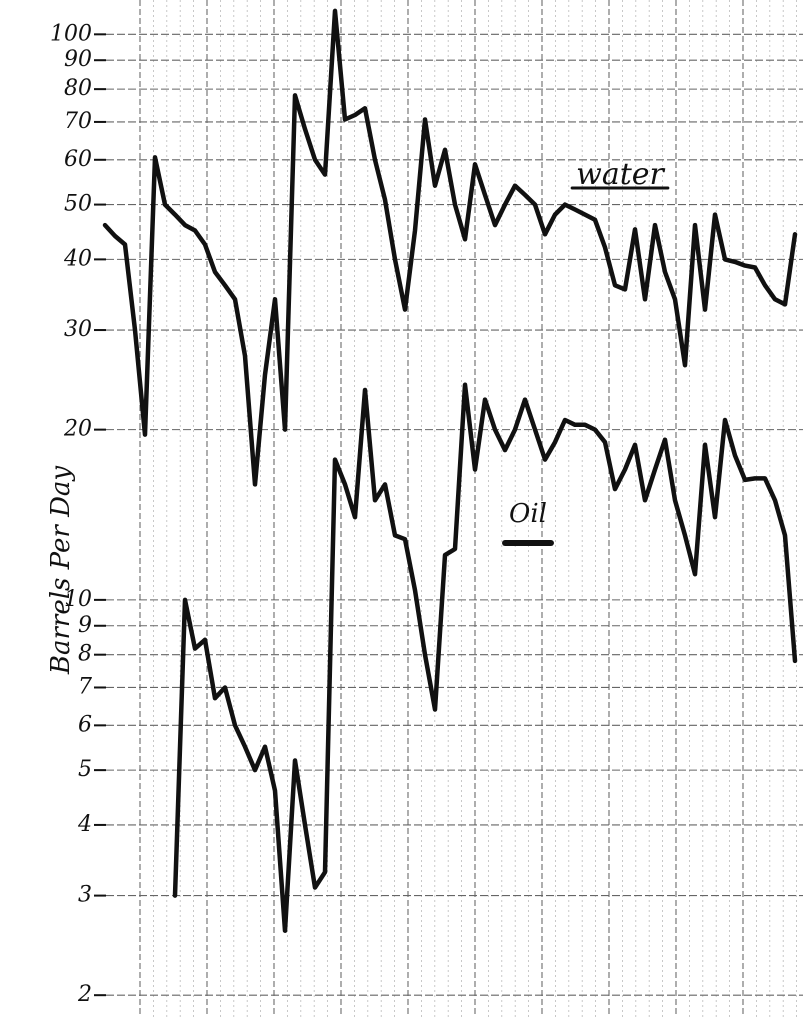 The image size is (803, 1017). I want to click on y-axis-label: Barrels Per Day, so click(61, 571).